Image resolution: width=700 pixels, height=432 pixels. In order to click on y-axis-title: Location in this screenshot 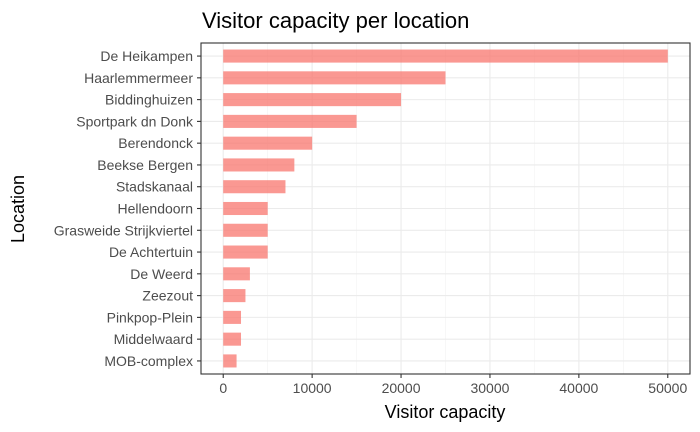, I will do `click(18, 209)`.